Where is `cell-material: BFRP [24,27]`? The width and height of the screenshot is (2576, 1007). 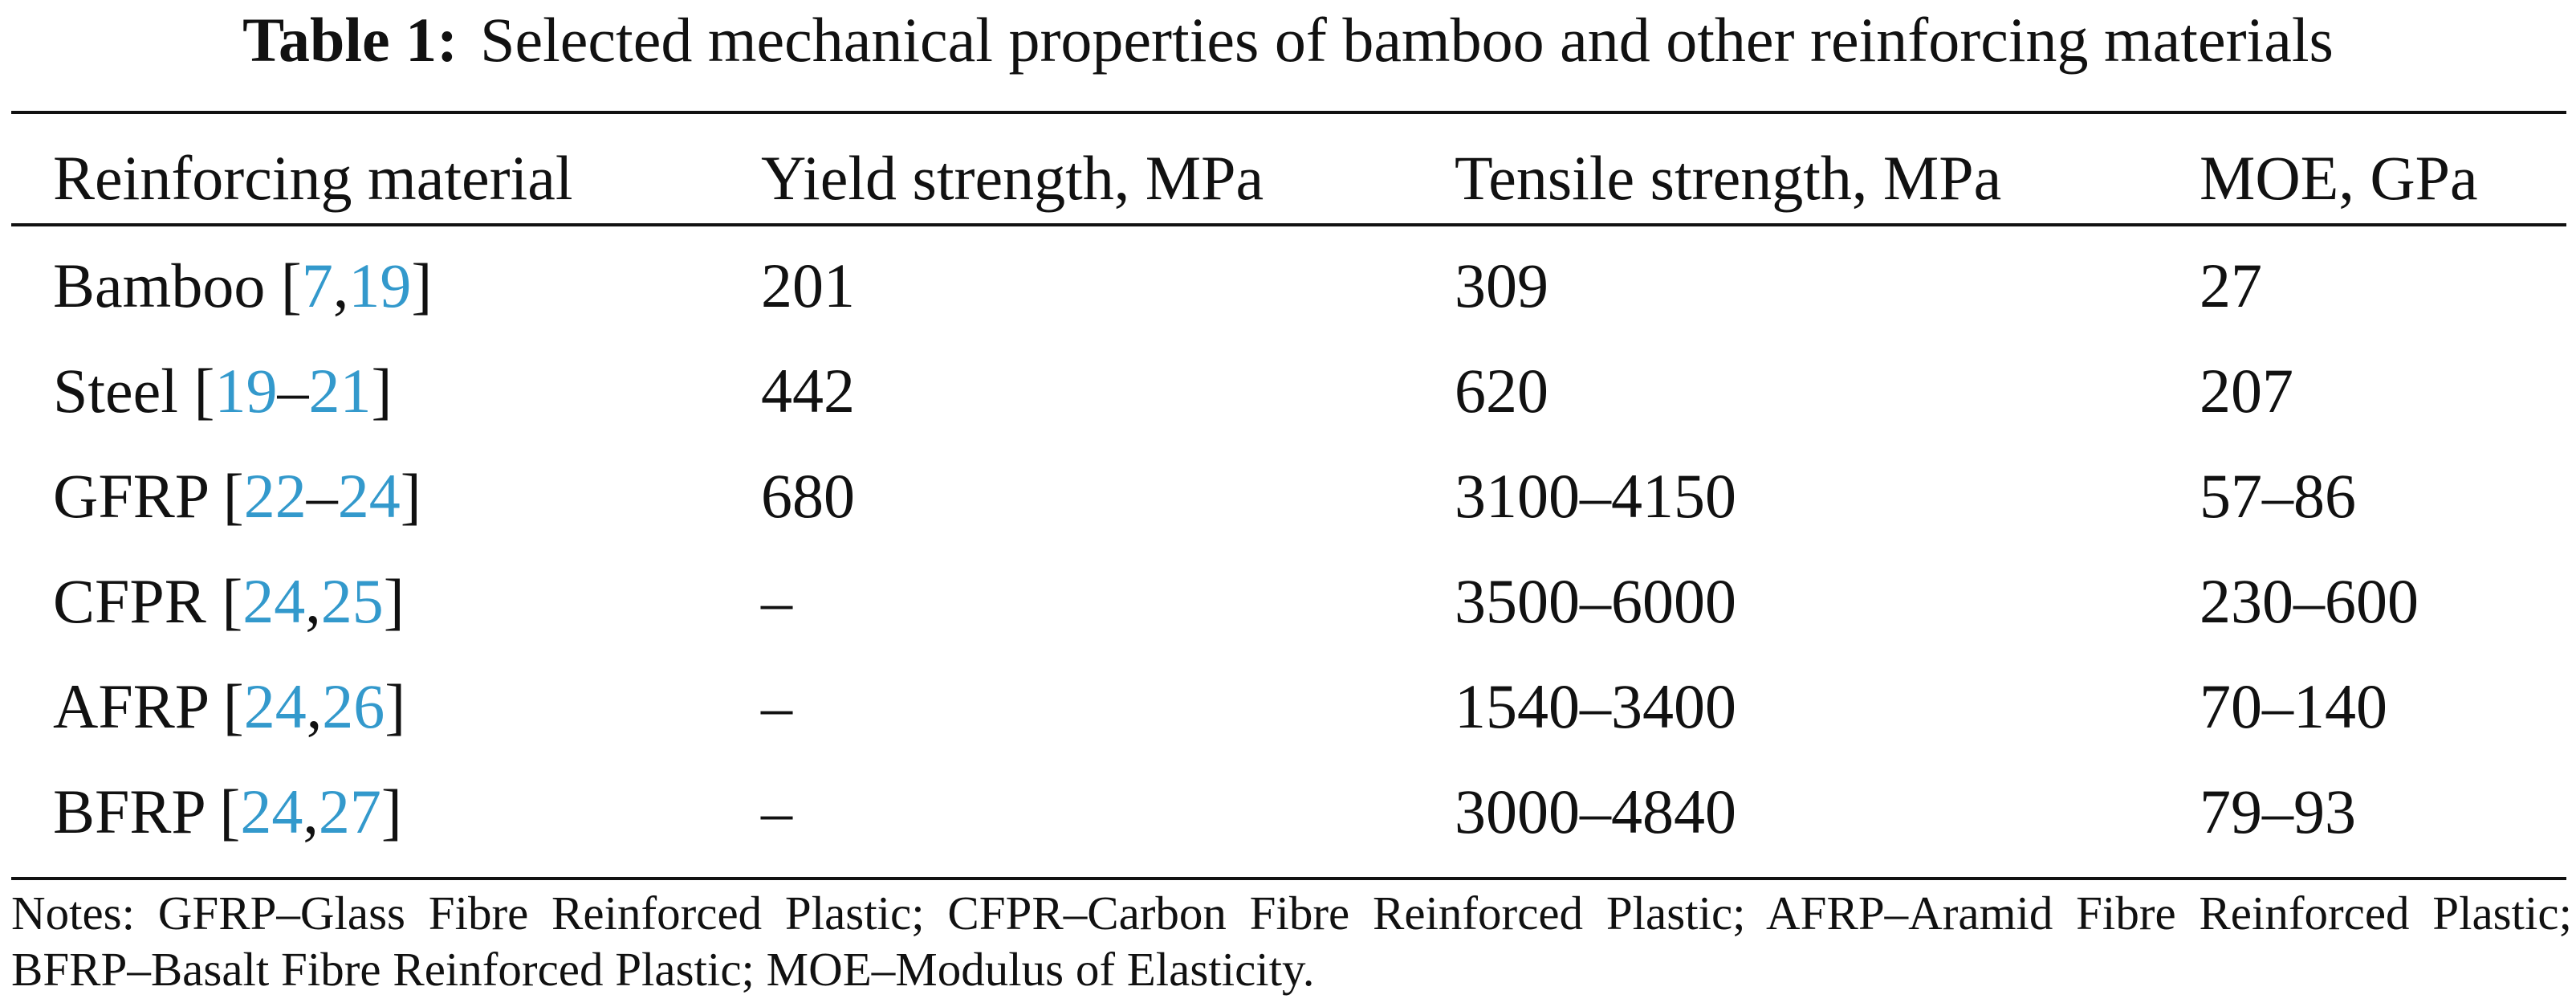
cell-material: BFRP [24,27] is located at coordinates (227, 811).